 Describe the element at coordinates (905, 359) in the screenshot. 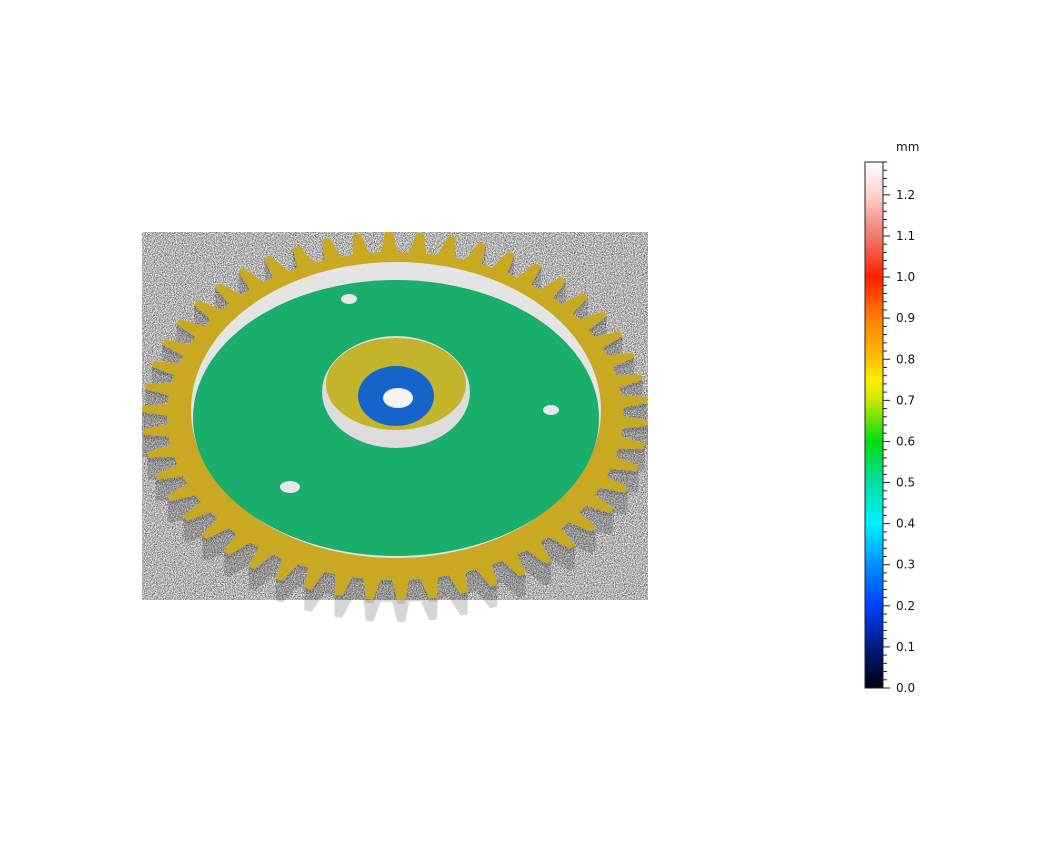

I see `colorbar-tick-label: 0.8` at that location.